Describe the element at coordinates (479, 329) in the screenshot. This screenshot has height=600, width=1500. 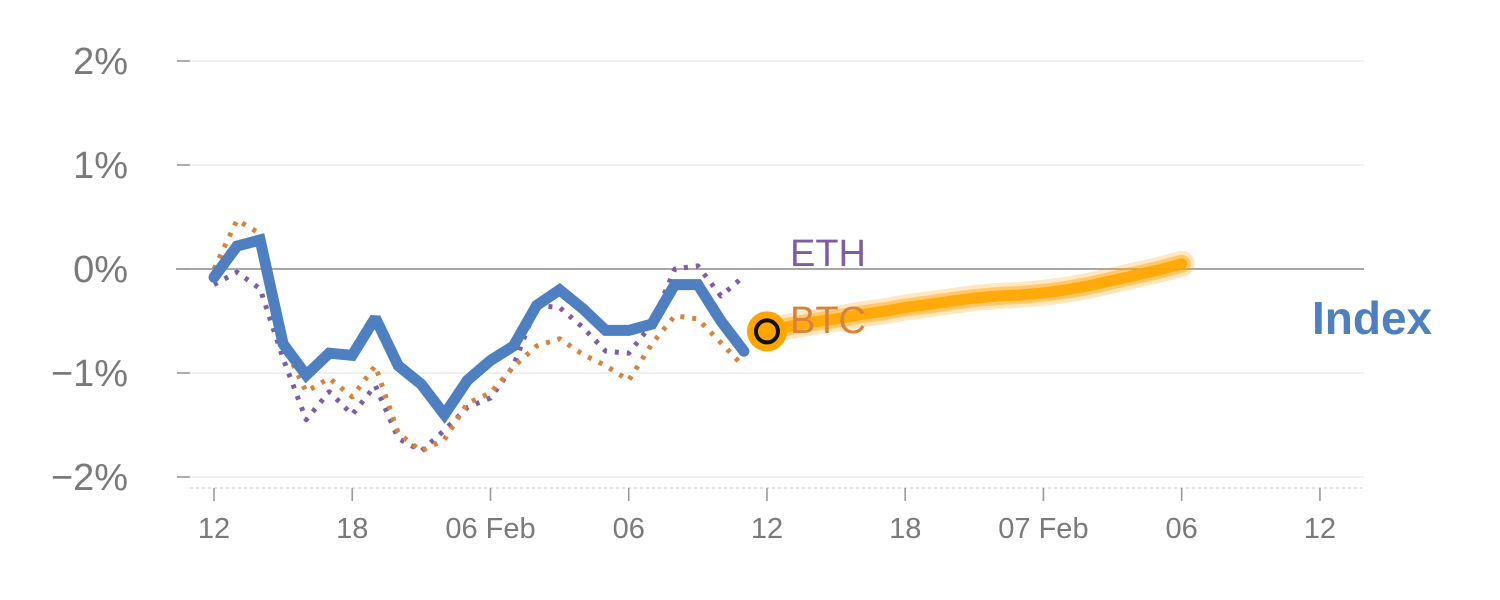
I see `index-series-line` at that location.